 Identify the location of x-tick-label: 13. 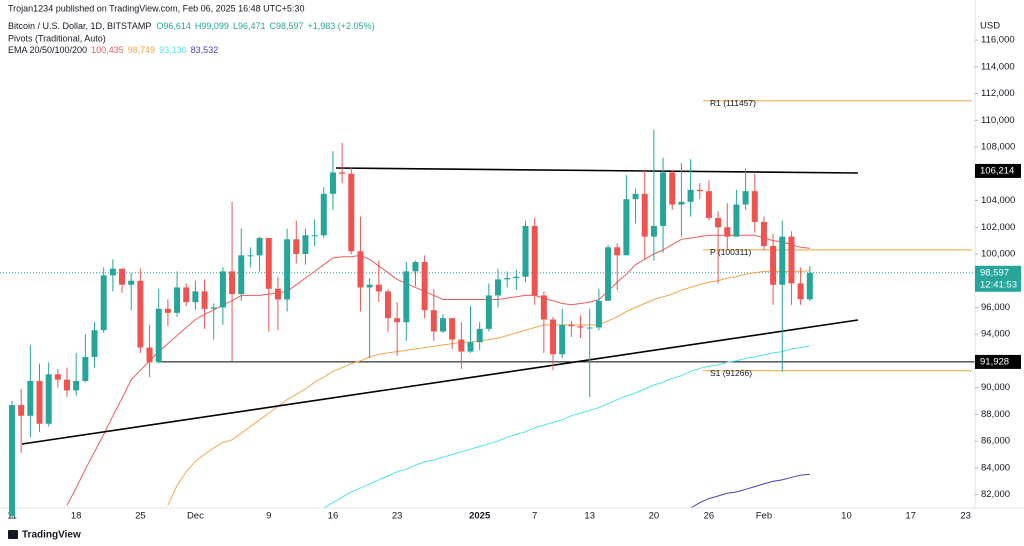
(589, 516).